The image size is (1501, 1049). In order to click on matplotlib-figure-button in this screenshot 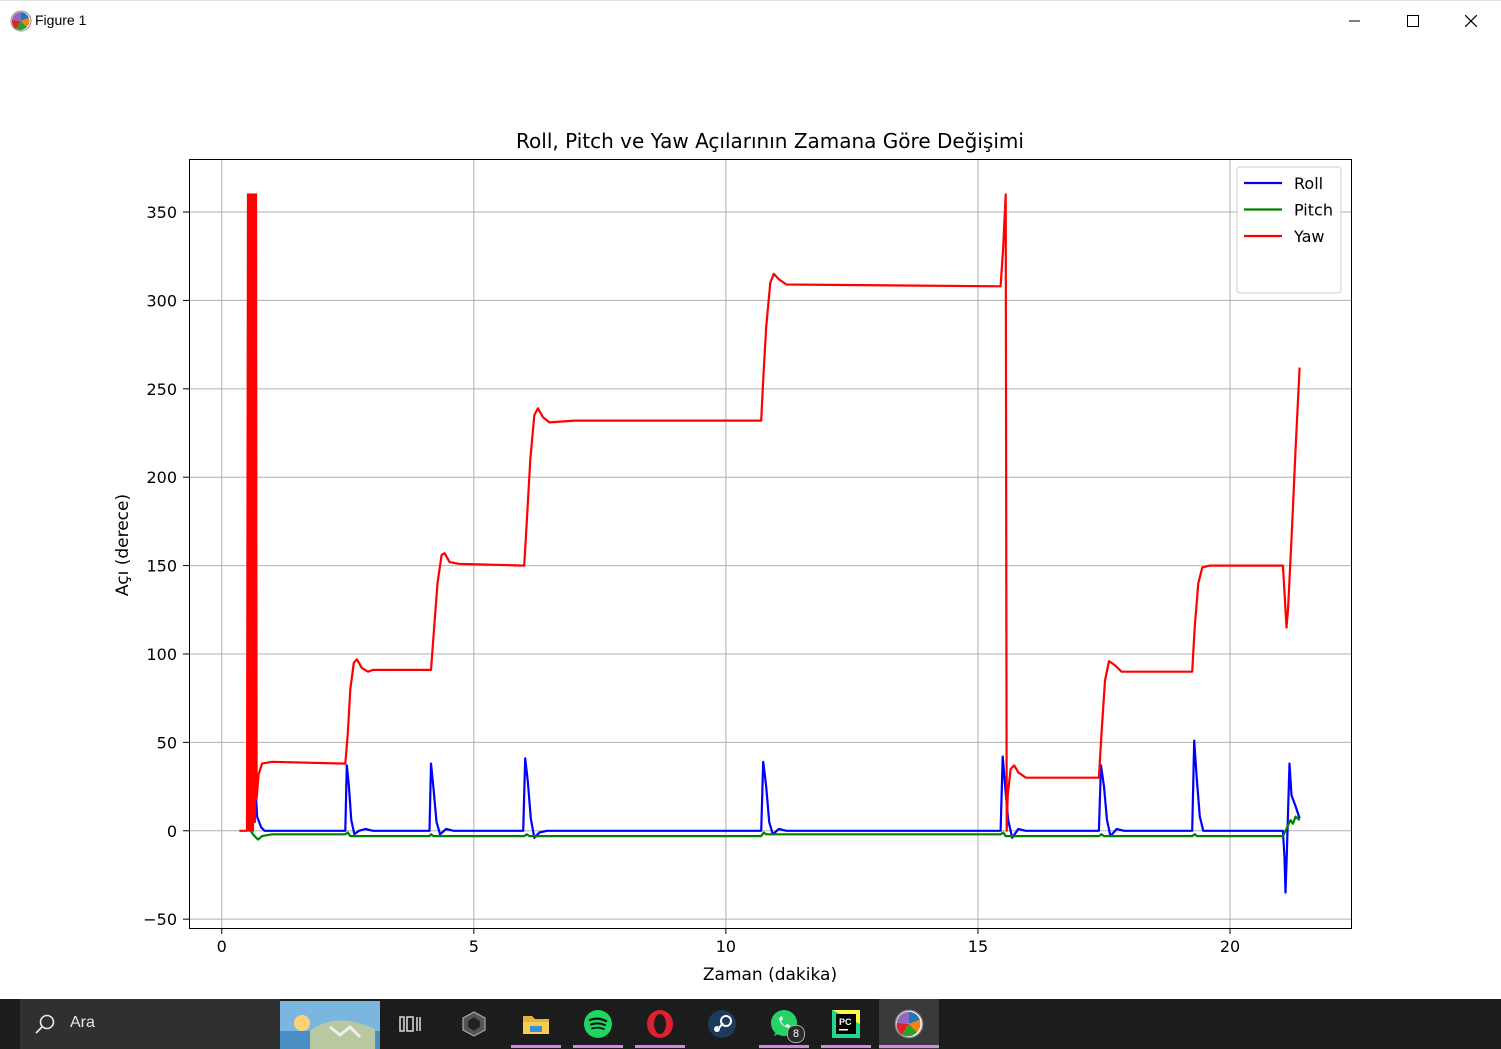, I will do `click(909, 1024)`.